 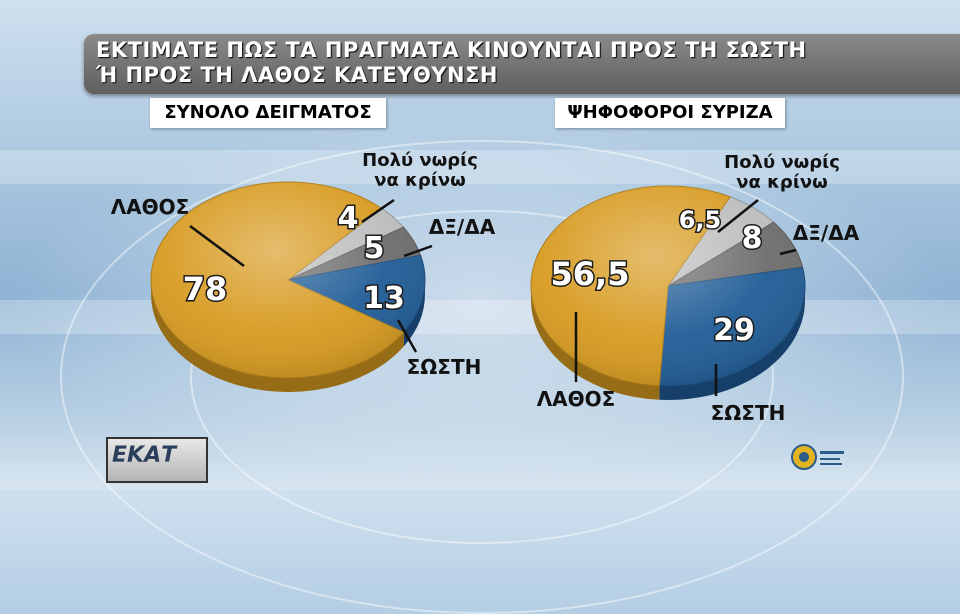 I want to click on left-chart-title: ΣΥΝΟΛΟ ΔΕΙΓΜΑΤΟΣ, so click(x=268, y=113).